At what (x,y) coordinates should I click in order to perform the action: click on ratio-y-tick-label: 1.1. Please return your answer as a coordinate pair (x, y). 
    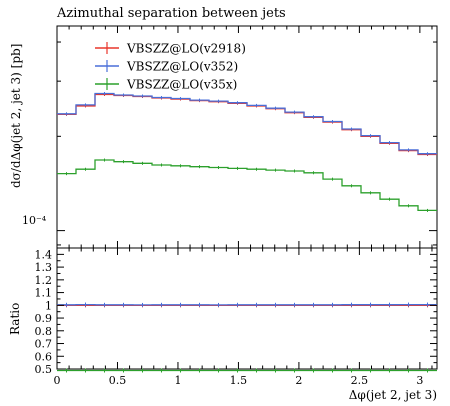
    Looking at the image, I should click on (44, 293).